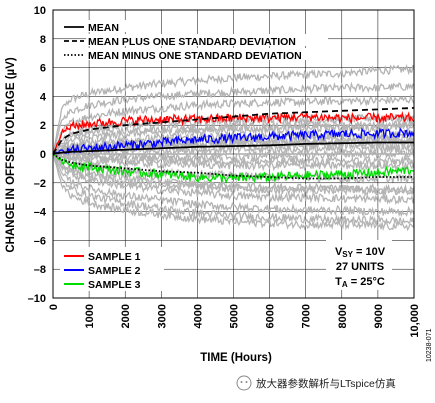  I want to click on legend-bottom: SAMPLE 1 SAMPLE 2 SAMPLE 3, so click(112, 269).